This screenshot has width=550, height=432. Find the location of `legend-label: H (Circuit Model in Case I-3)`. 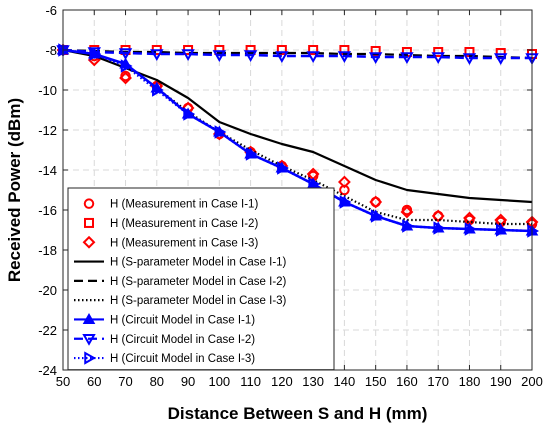

legend-label: H (Circuit Model in Case I-3) is located at coordinates (182, 359).